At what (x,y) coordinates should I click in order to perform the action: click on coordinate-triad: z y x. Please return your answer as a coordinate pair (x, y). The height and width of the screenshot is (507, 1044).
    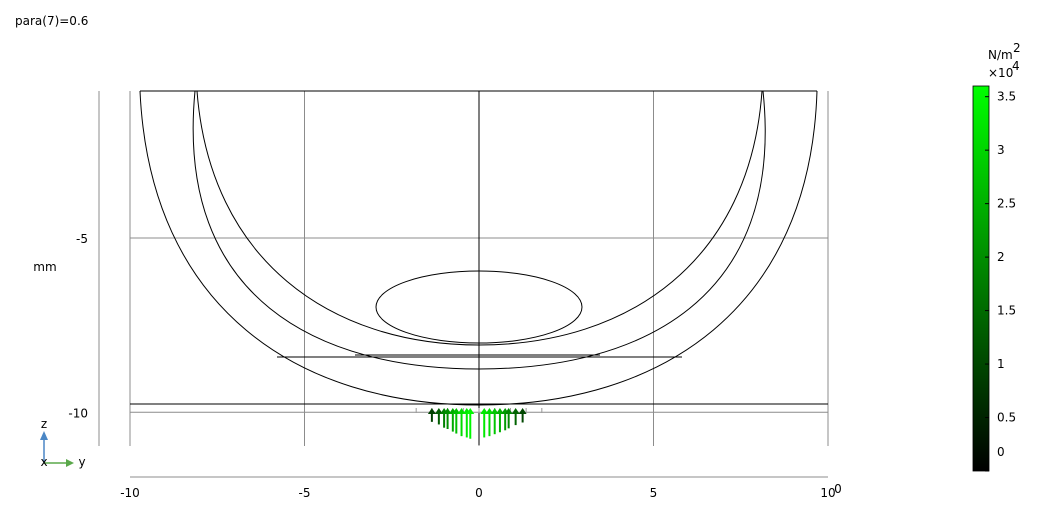
    Looking at the image, I should click on (63, 443).